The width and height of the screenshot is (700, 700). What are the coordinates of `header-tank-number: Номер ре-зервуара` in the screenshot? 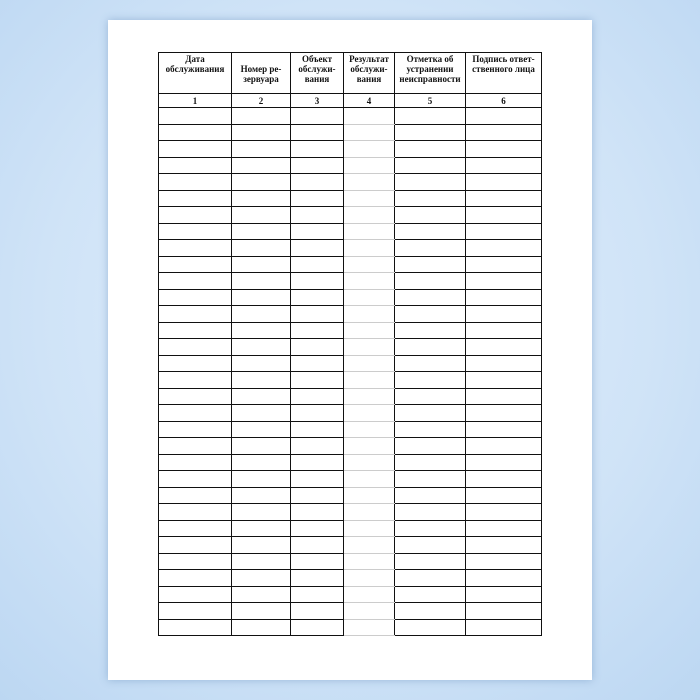 It's located at (261, 73).